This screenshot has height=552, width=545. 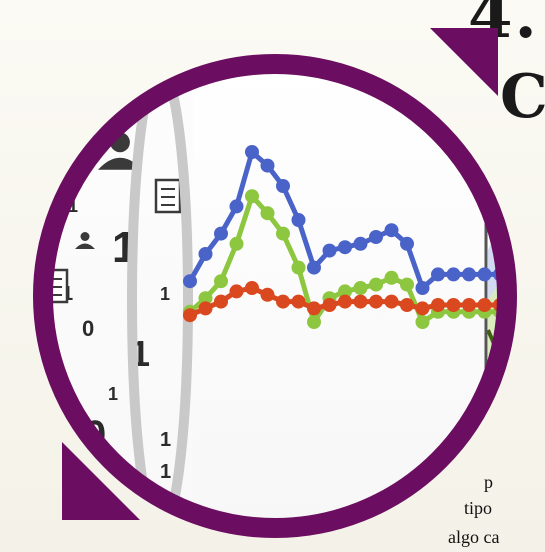 I want to click on body-text-line-3: algo ca, so click(x=474, y=537).